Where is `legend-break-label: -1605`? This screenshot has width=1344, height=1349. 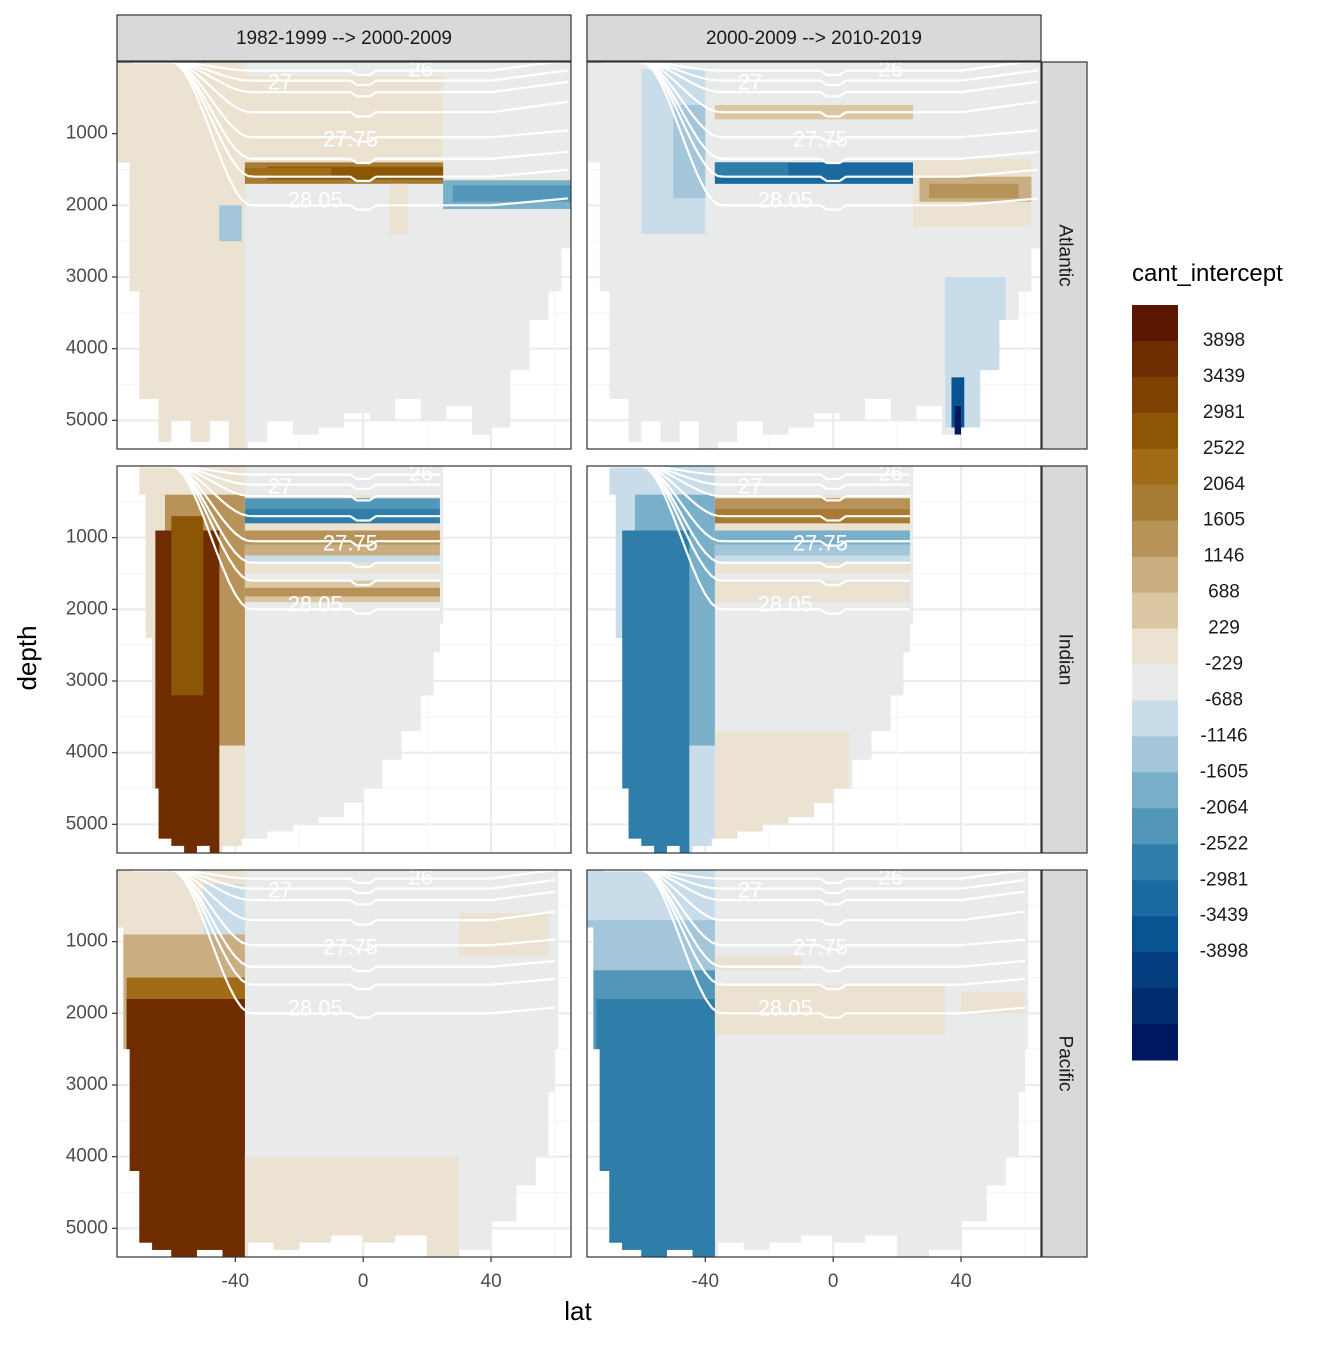 legend-break-label: -1605 is located at coordinates (1224, 771).